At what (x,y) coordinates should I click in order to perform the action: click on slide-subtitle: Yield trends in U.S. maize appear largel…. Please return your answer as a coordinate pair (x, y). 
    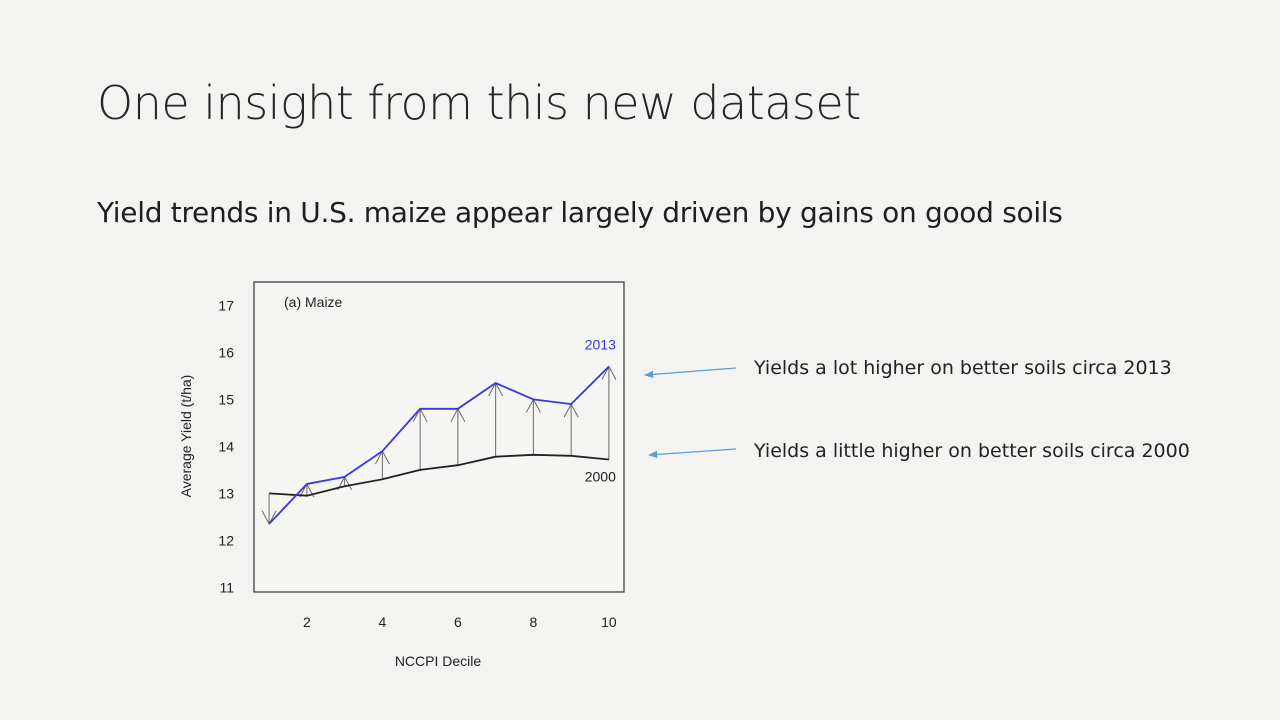
    Looking at the image, I should click on (580, 212).